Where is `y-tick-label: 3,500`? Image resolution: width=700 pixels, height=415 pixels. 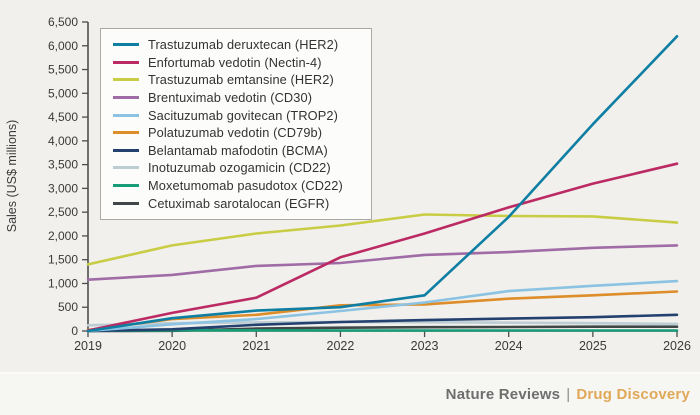
y-tick-label: 3,500 is located at coordinates (63, 165).